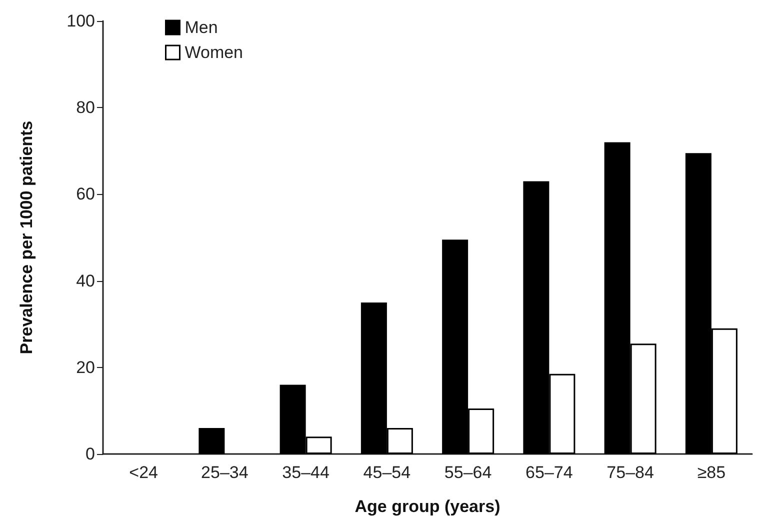 This screenshot has width=762, height=521. Describe the element at coordinates (549, 472) in the screenshot. I see `x-tick-label: 65–74` at that location.